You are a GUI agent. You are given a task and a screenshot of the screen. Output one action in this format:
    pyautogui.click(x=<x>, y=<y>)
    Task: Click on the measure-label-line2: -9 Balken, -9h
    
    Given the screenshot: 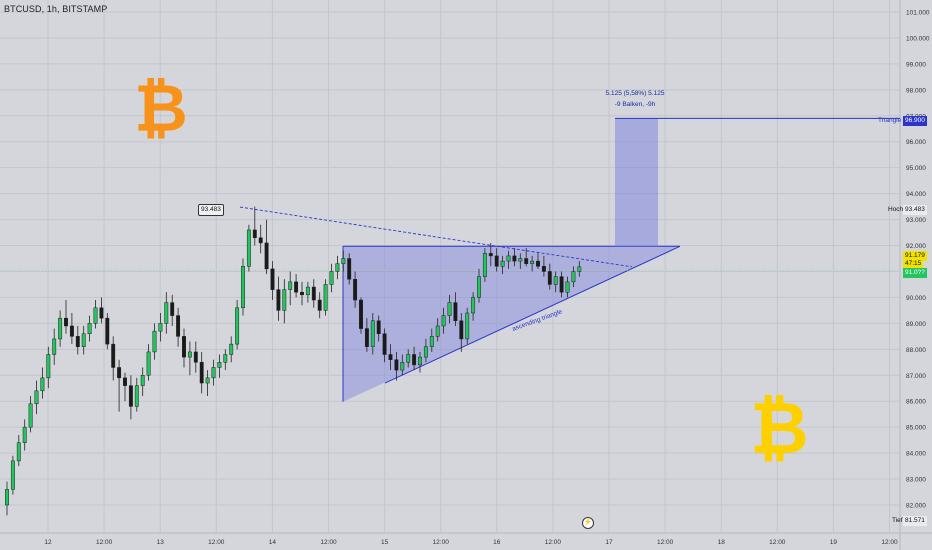 What is the action you would take?
    pyautogui.click(x=635, y=104)
    